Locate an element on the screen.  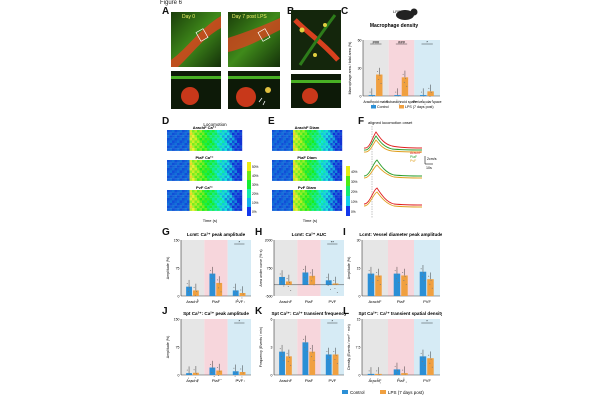
colorbar-label: 40% is located at coordinates (354, 172).